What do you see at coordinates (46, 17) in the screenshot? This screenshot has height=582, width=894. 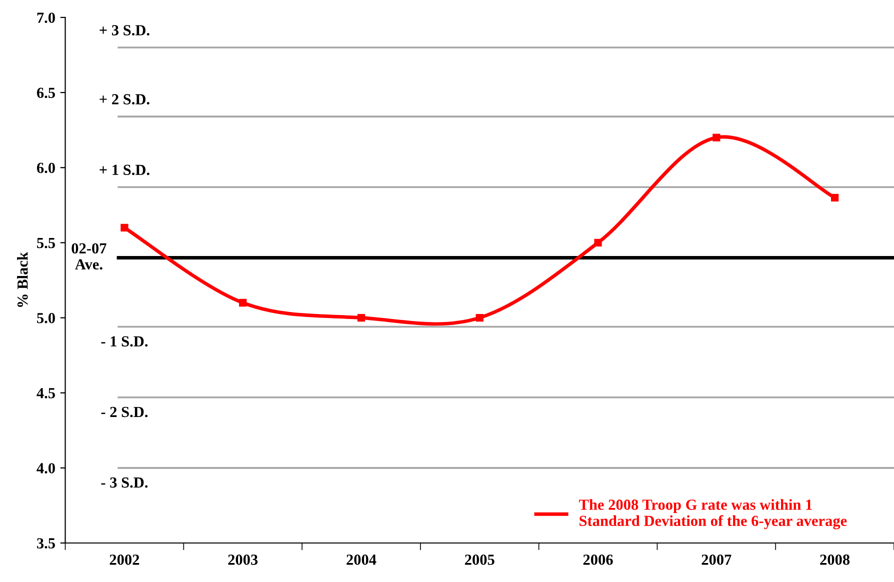 I see `y-tick-label: 7.0` at bounding box center [46, 17].